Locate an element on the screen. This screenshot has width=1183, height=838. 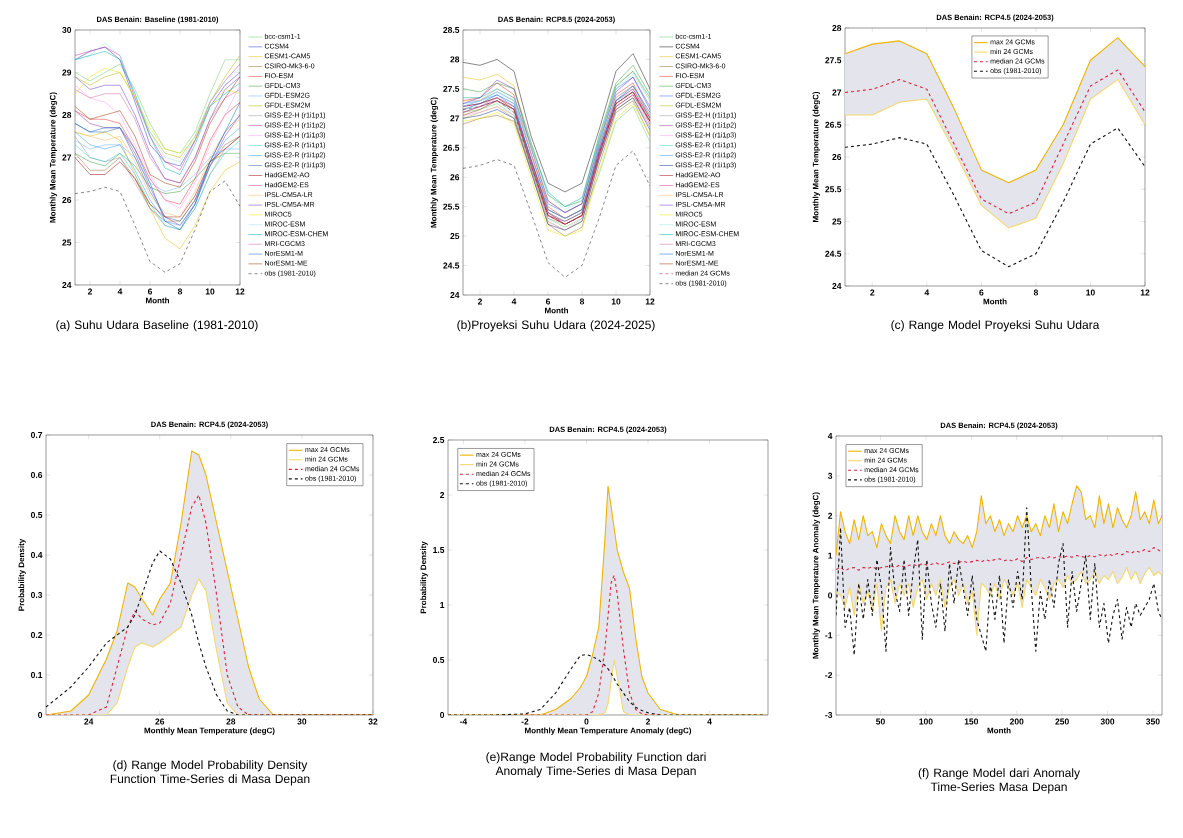
y-tick-label: 29 is located at coordinates (67, 72).